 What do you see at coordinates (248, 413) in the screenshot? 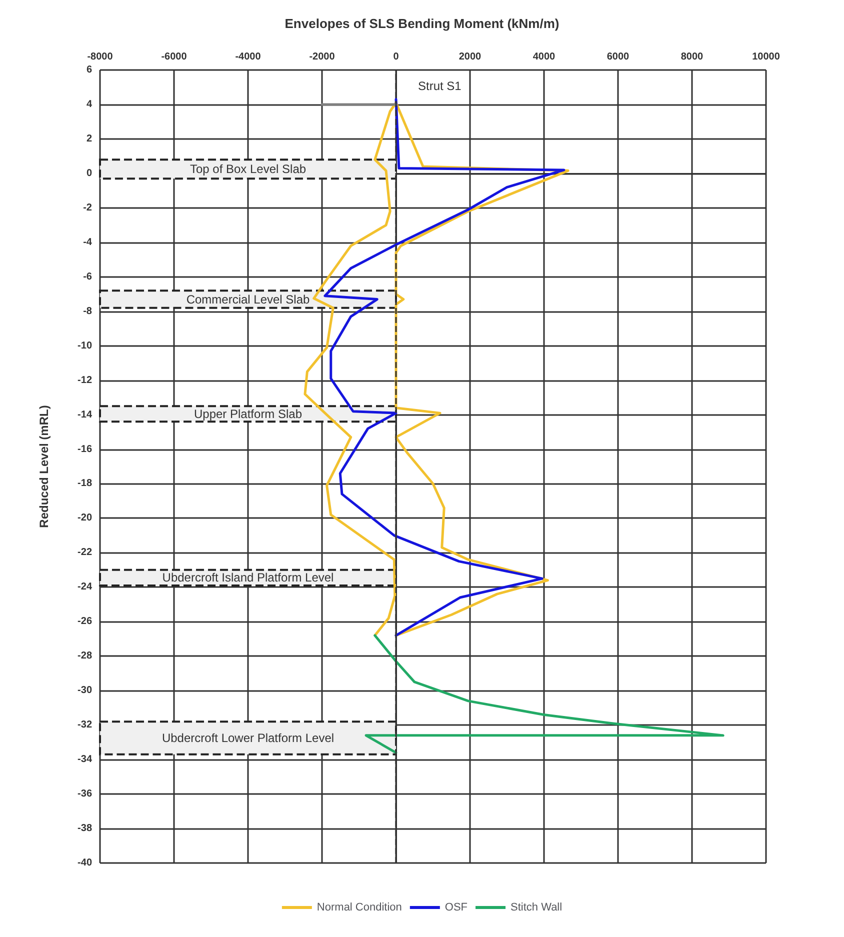
I see `band-label: Upper Platform Slab` at bounding box center [248, 413].